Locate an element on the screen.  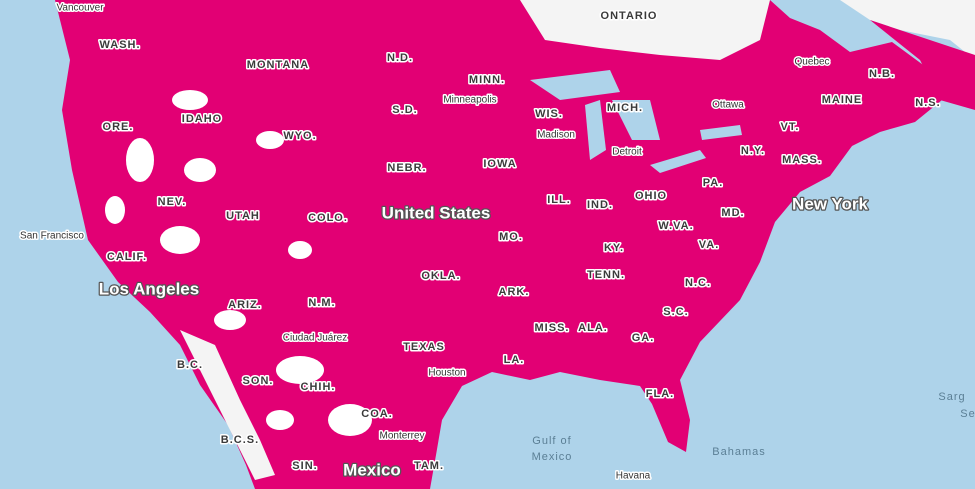
region-label: PA. is located at coordinates (713, 183).